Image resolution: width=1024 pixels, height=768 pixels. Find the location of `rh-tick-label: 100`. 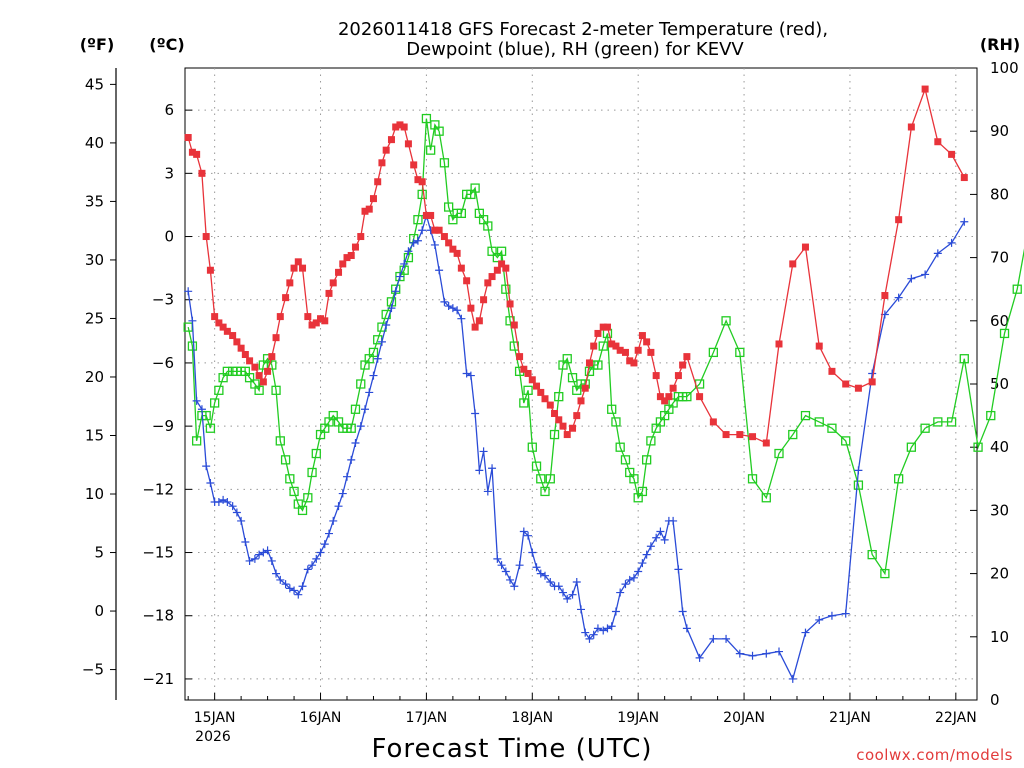

rh-tick-label: 100 is located at coordinates (1004, 68).